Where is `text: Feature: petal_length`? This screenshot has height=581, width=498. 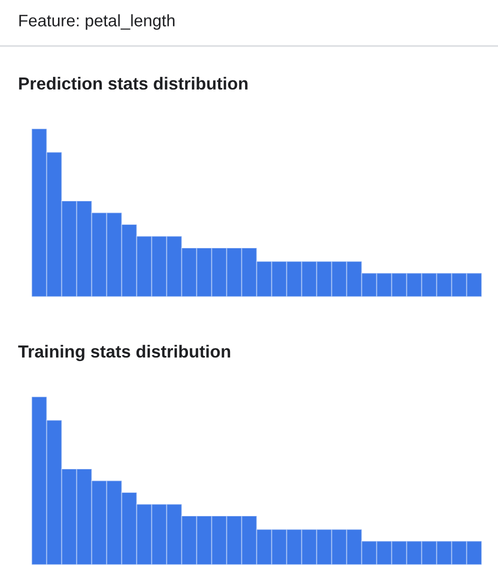 text: Feature: petal_length is located at coordinates (96, 22).